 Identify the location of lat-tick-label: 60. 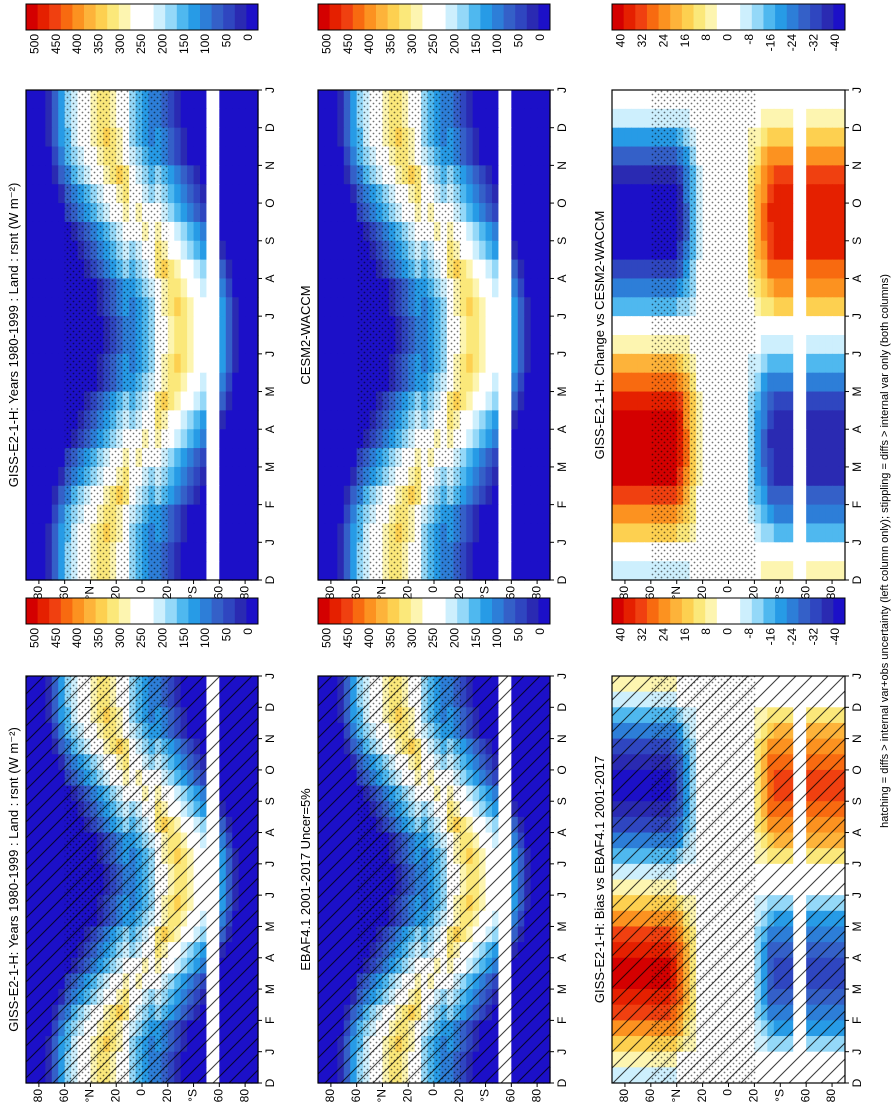
(650, 1095).